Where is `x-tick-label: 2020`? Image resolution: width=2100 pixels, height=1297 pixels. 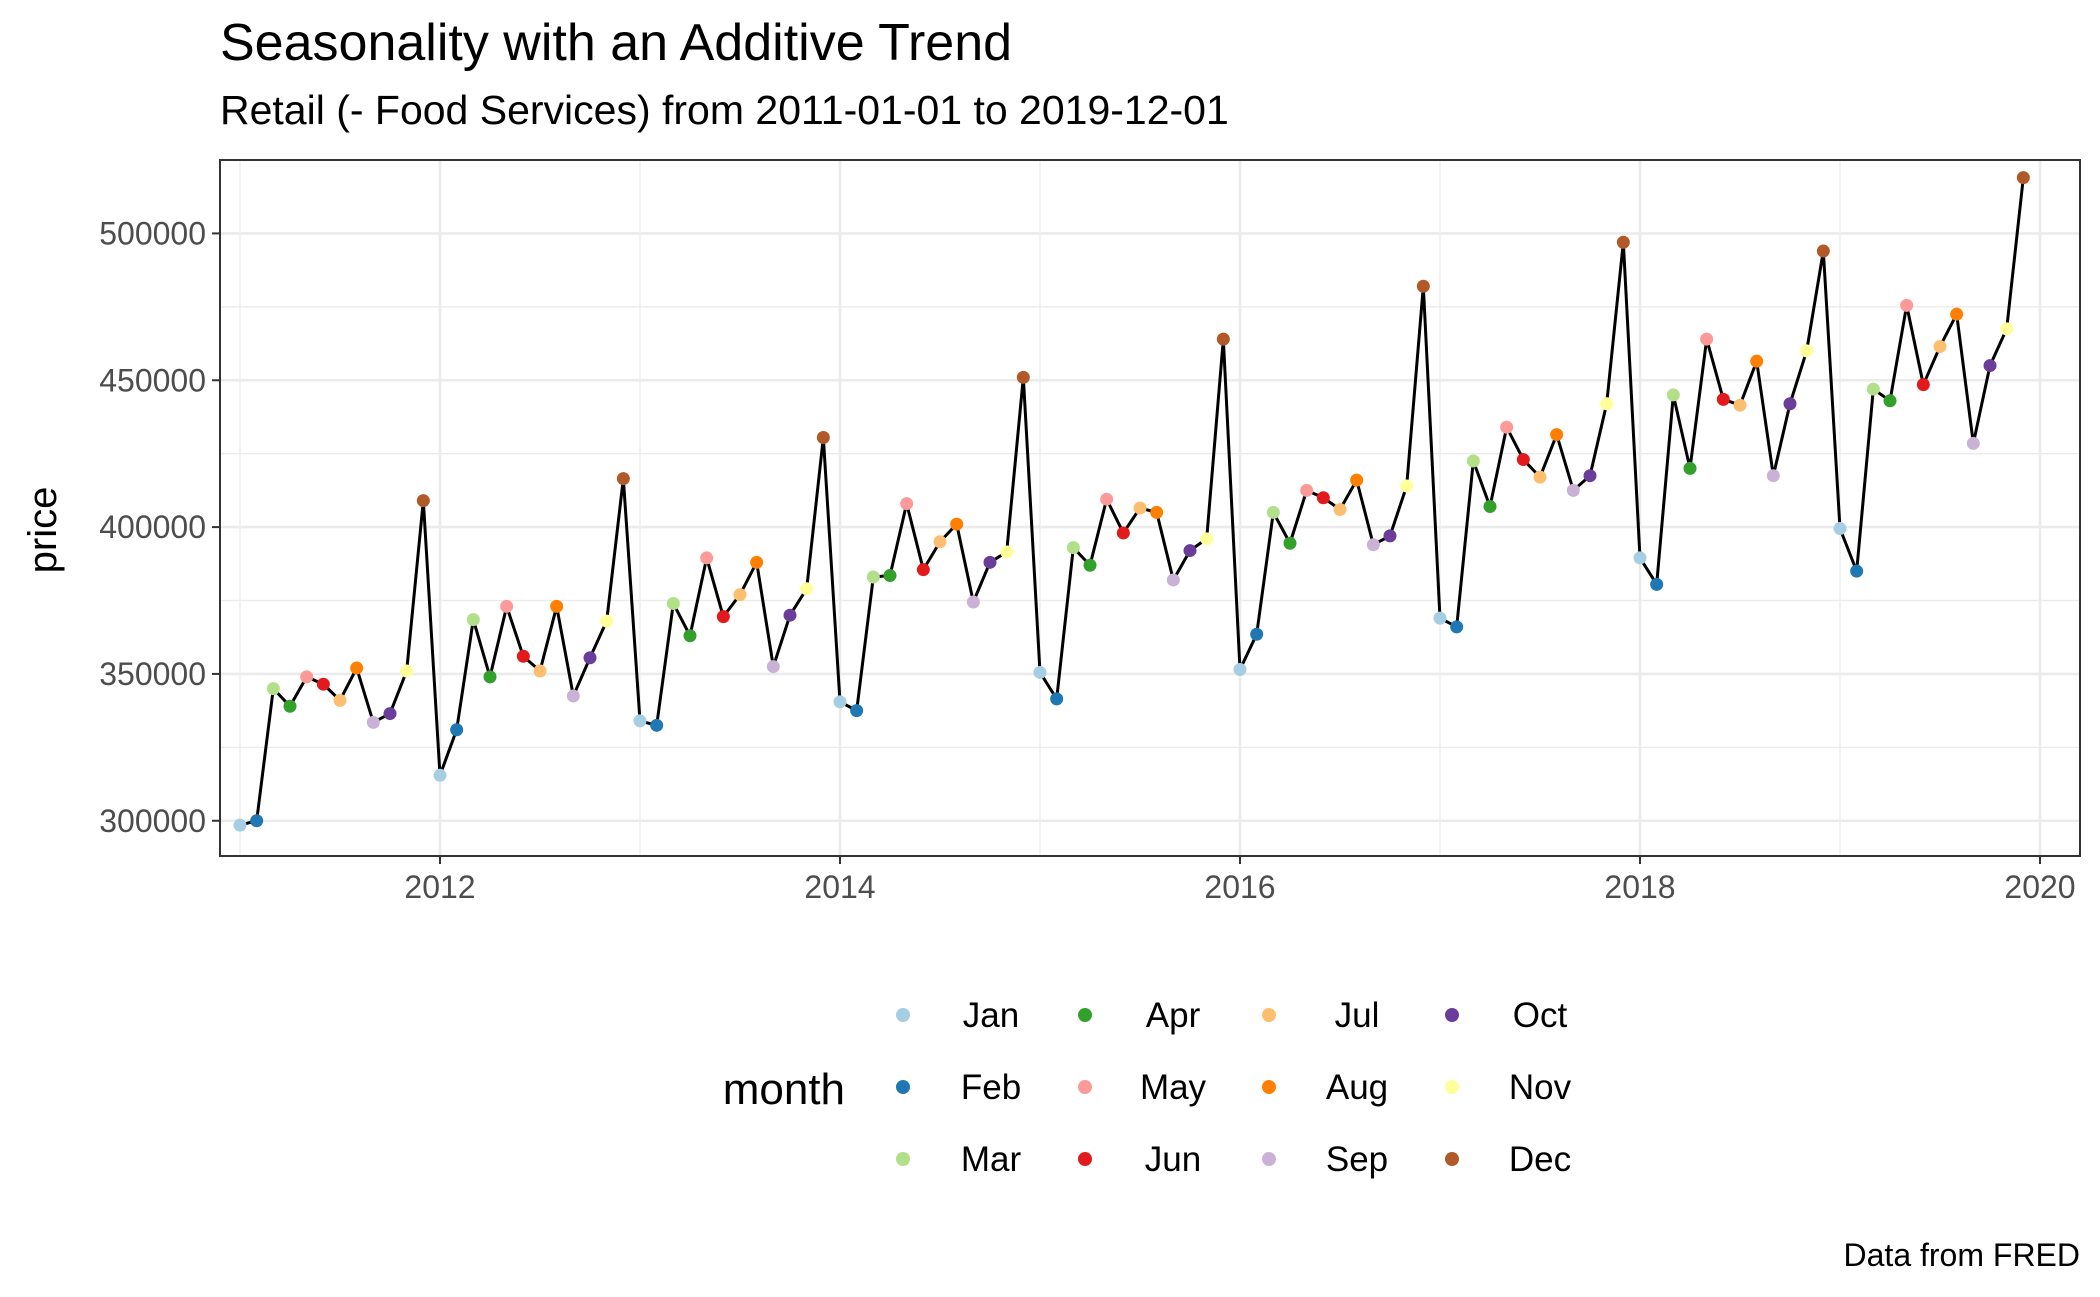
x-tick-label: 2020 is located at coordinates (2039, 887).